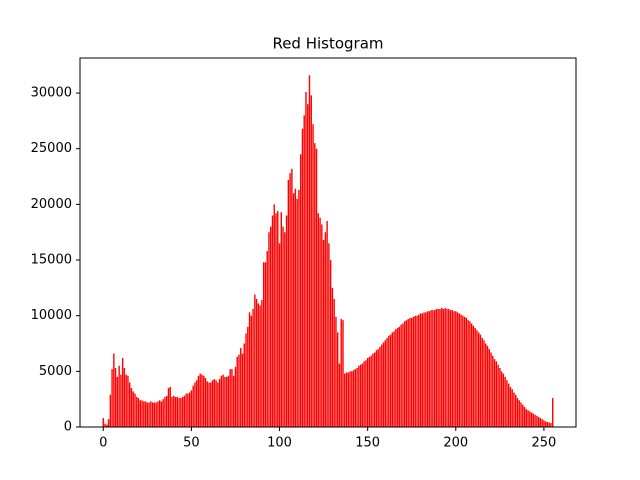 The image size is (640, 480). What do you see at coordinates (455, 443) in the screenshot?
I see `x-tick-label: 200` at bounding box center [455, 443].